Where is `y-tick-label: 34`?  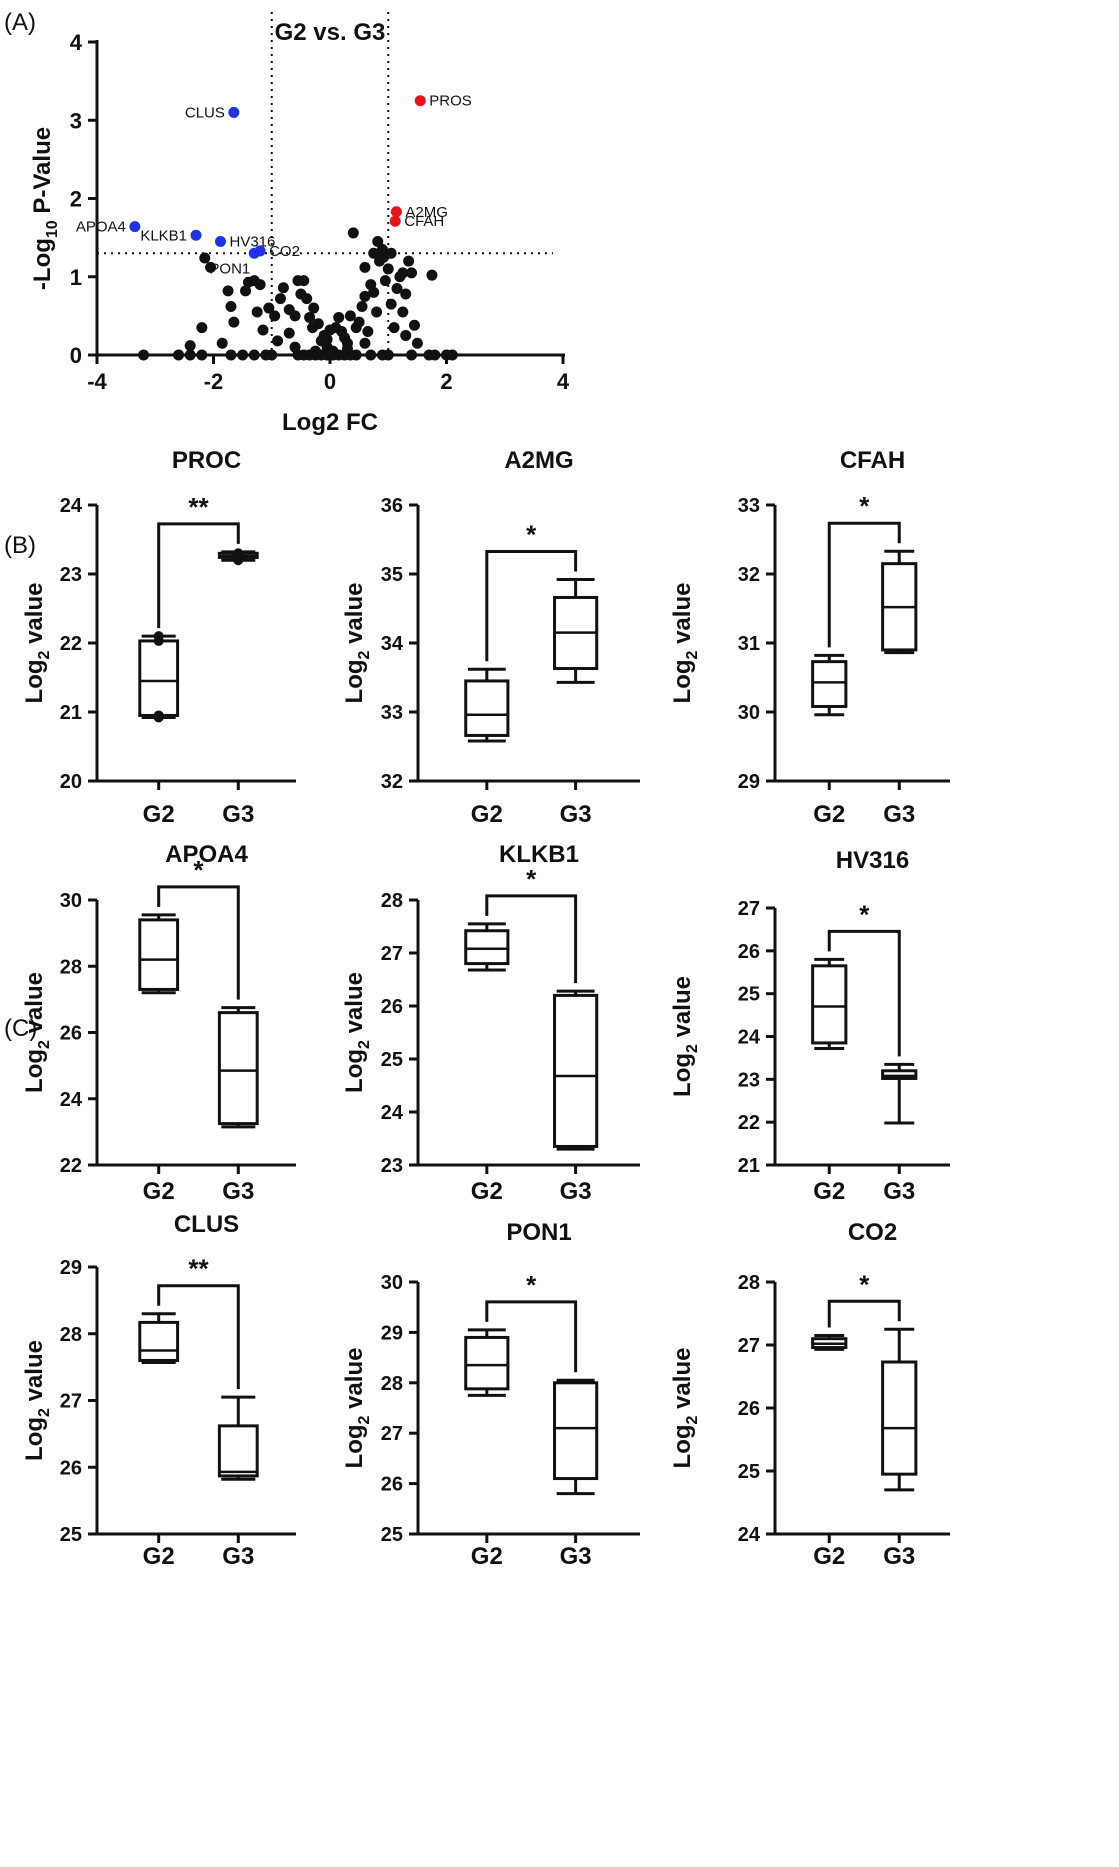
y-tick-label: 34 is located at coordinates (392, 644).